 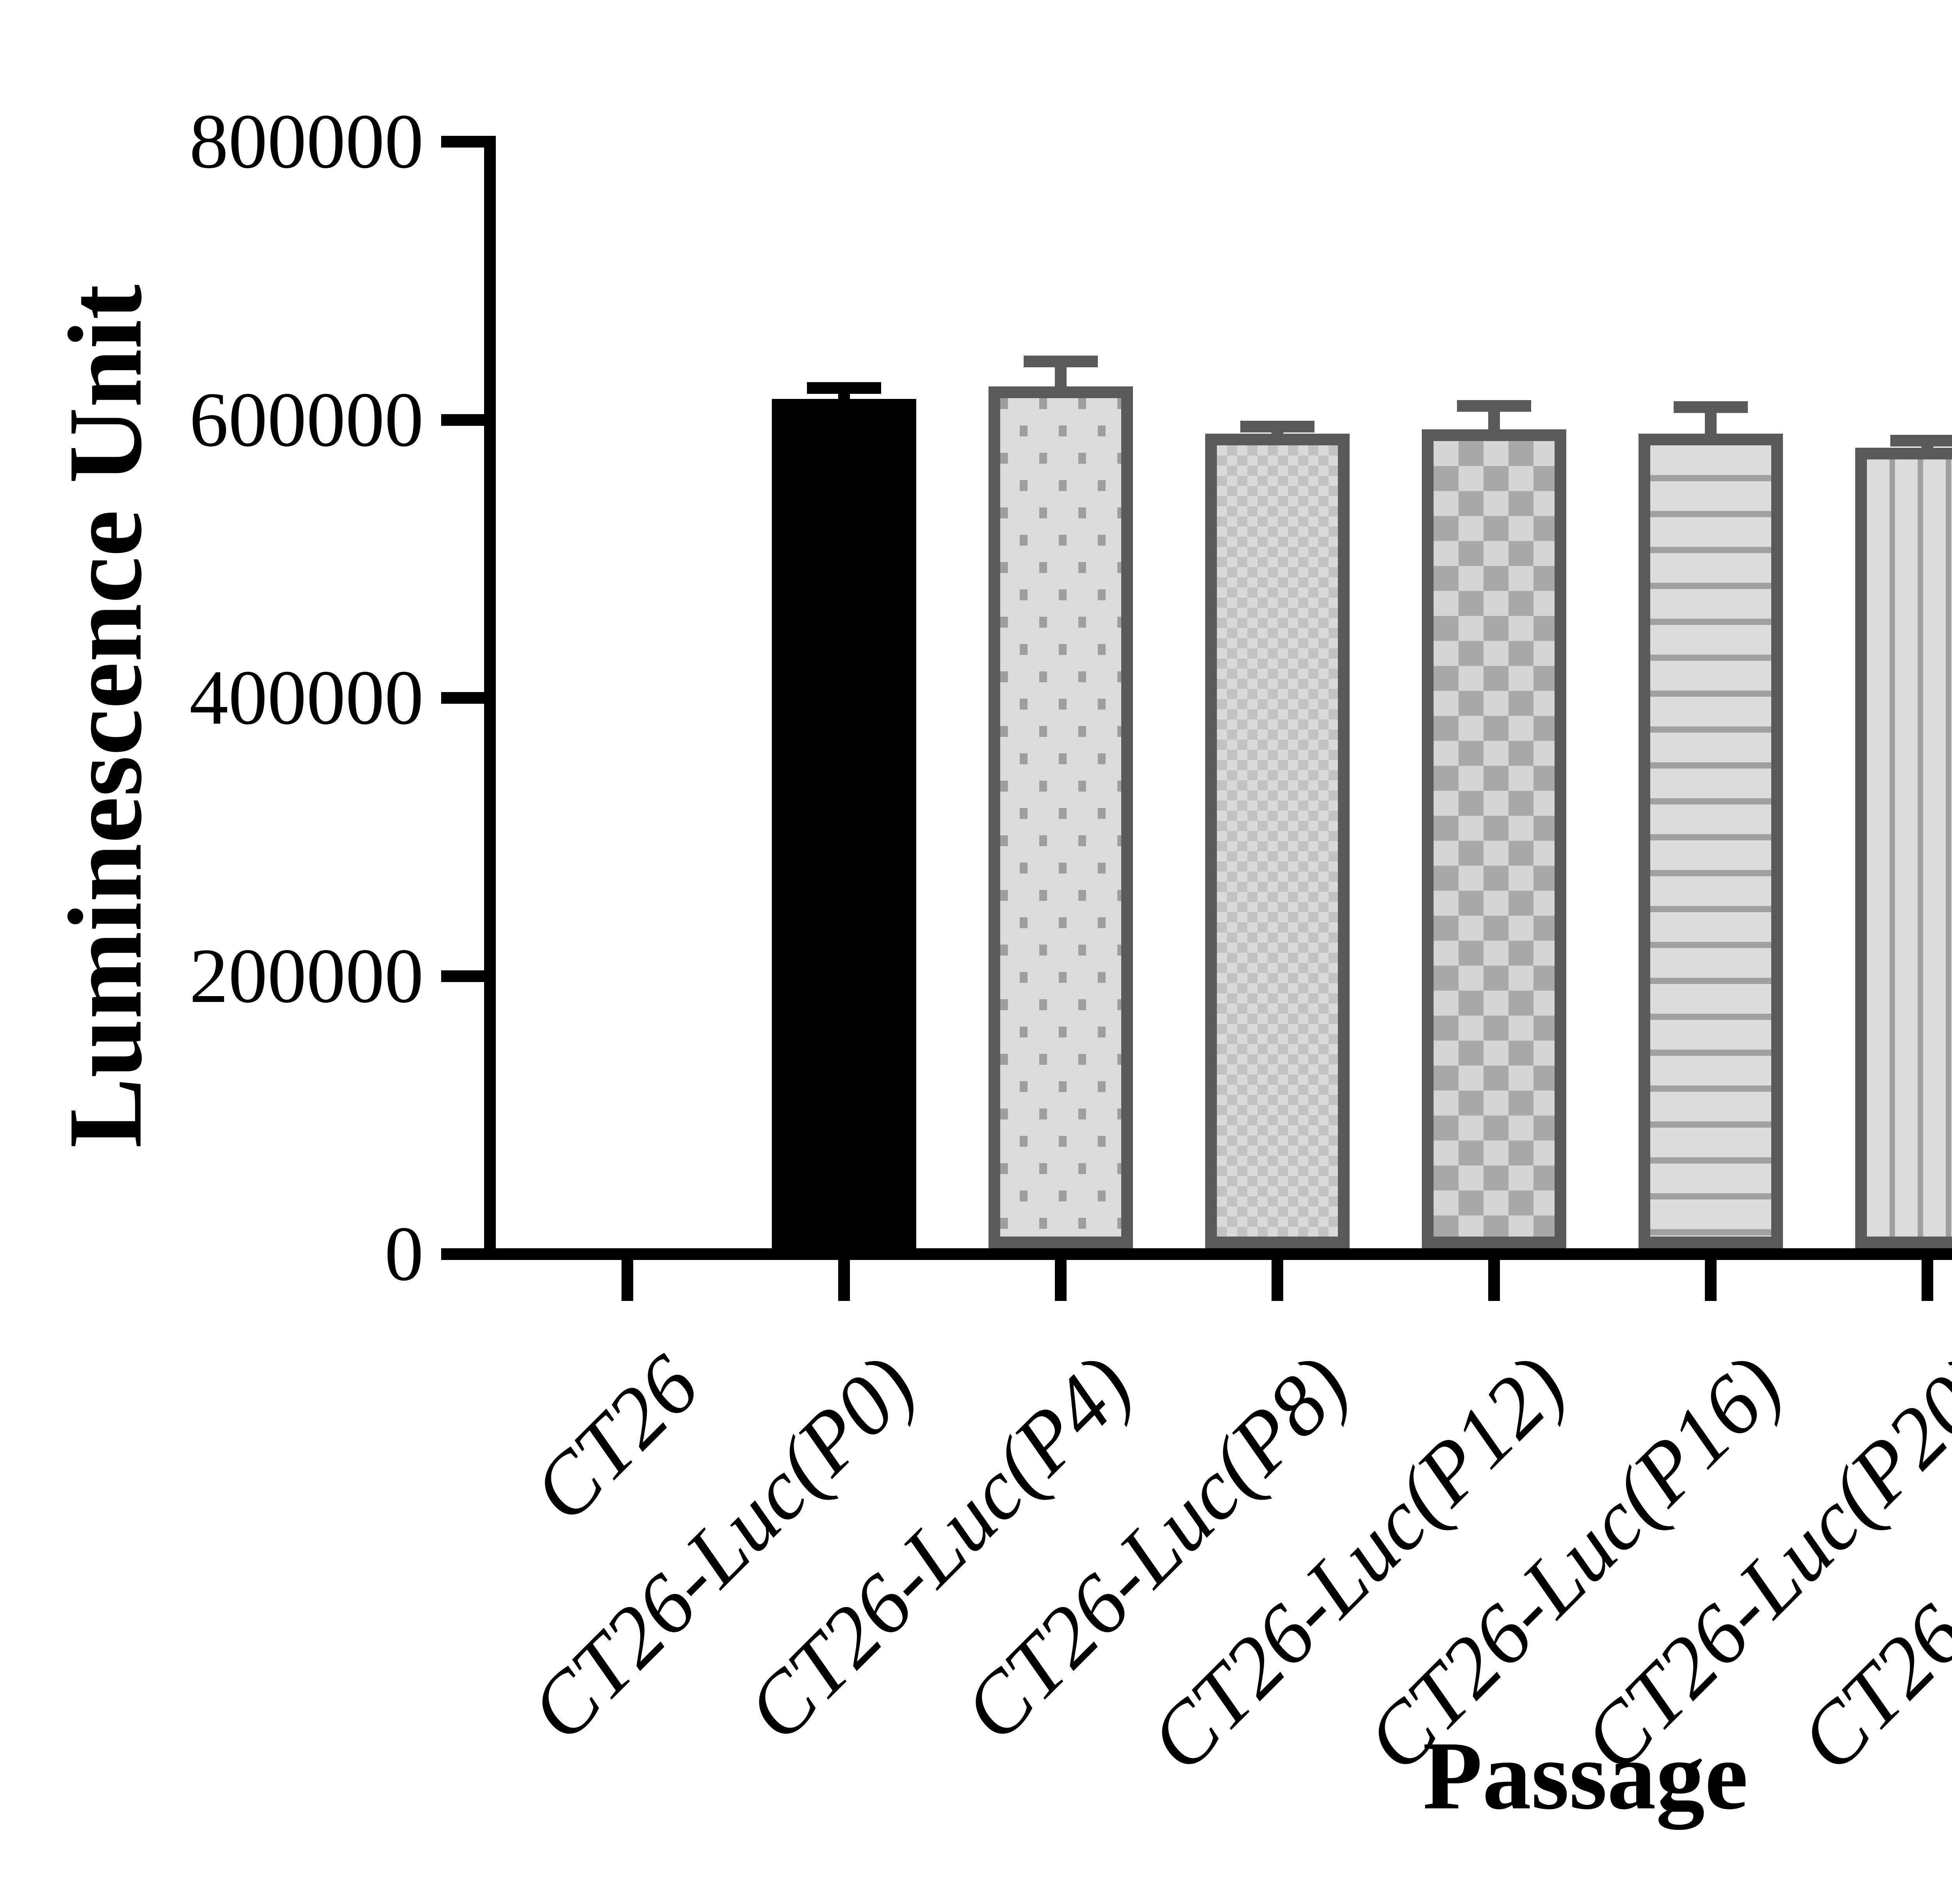 I want to click on y-tick-label-400000: 400000, so click(x=307, y=698).